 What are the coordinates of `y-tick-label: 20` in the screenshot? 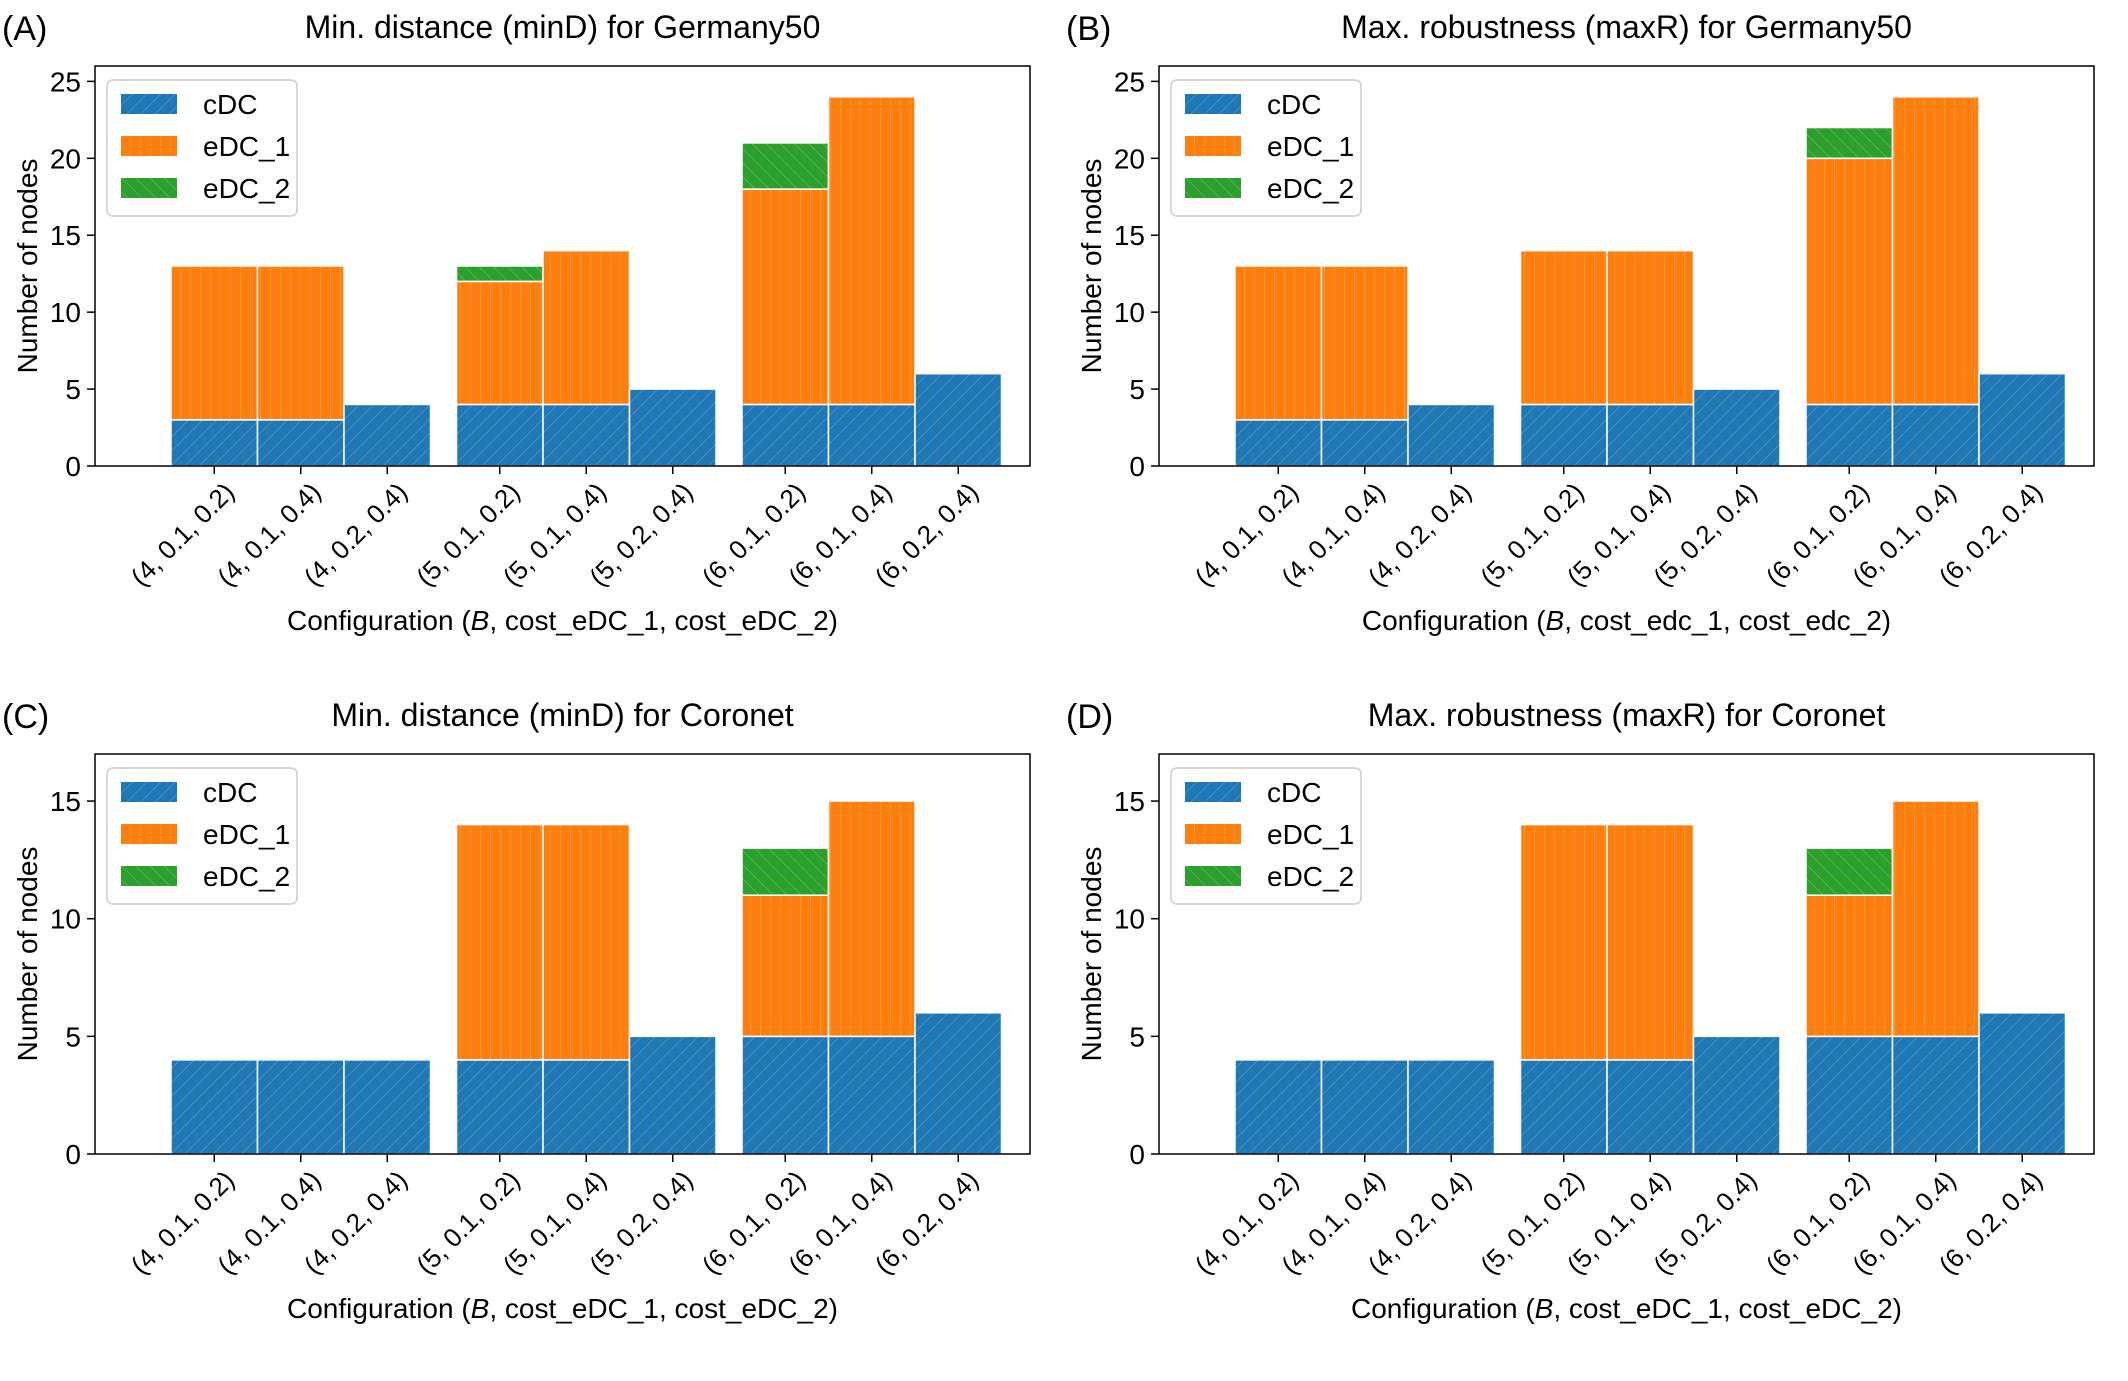 It's located at (65, 158).